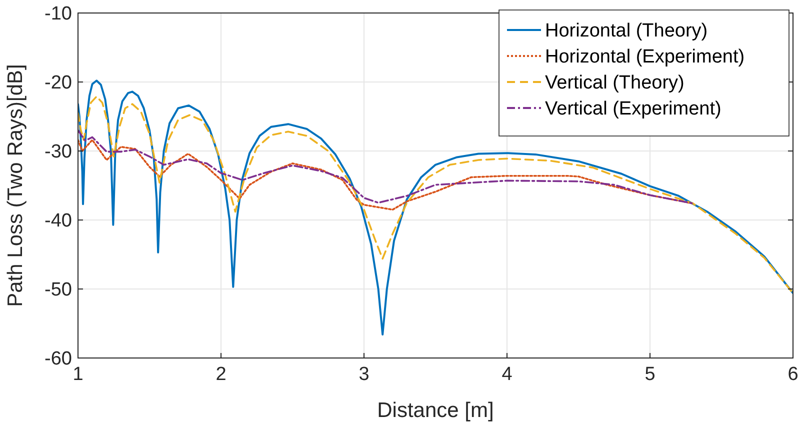 This screenshot has height=431, width=798. Describe the element at coordinates (507, 374) in the screenshot. I see `x-tick-label: 4` at that location.